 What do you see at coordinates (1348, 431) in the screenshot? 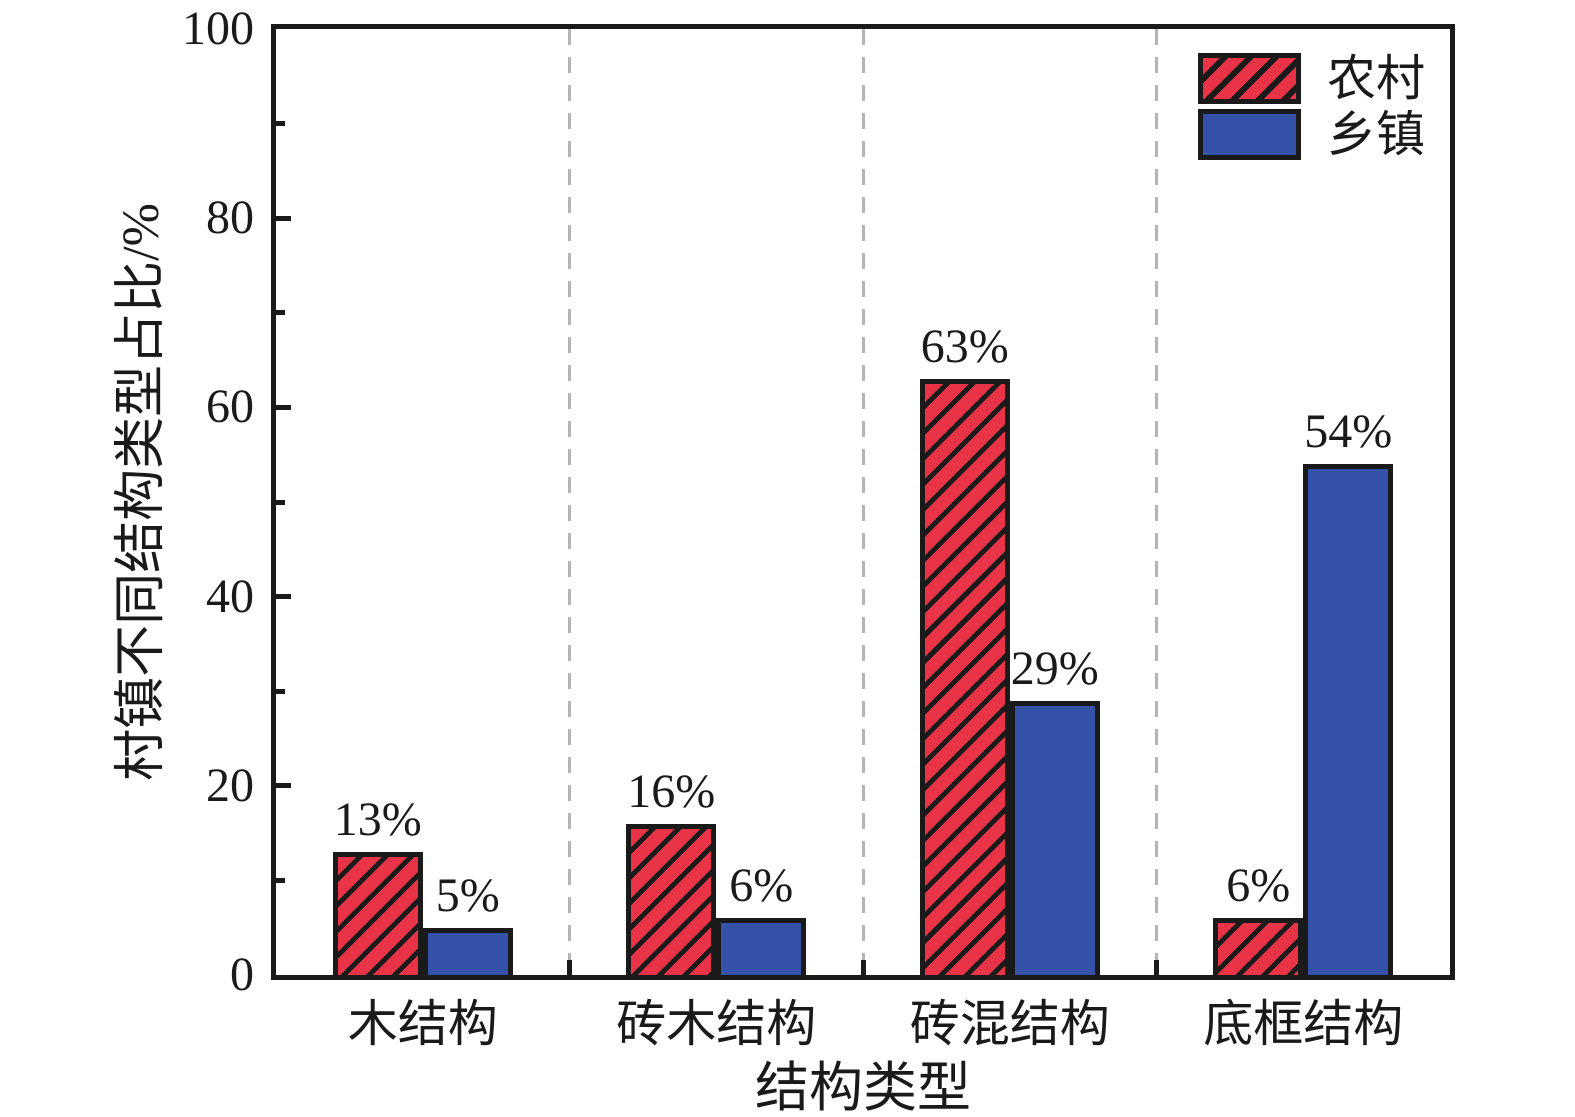
I see `bar-data-label: 54%` at bounding box center [1348, 431].